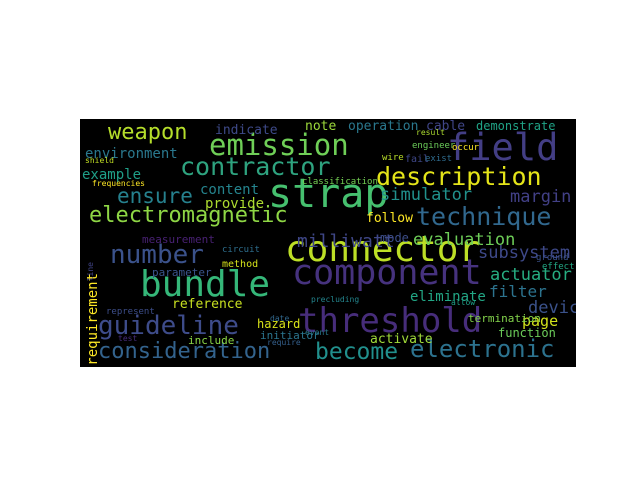 The height and width of the screenshot is (480, 640). Describe the element at coordinates (184, 351) in the screenshot. I see `word-consideration: consideration` at that location.